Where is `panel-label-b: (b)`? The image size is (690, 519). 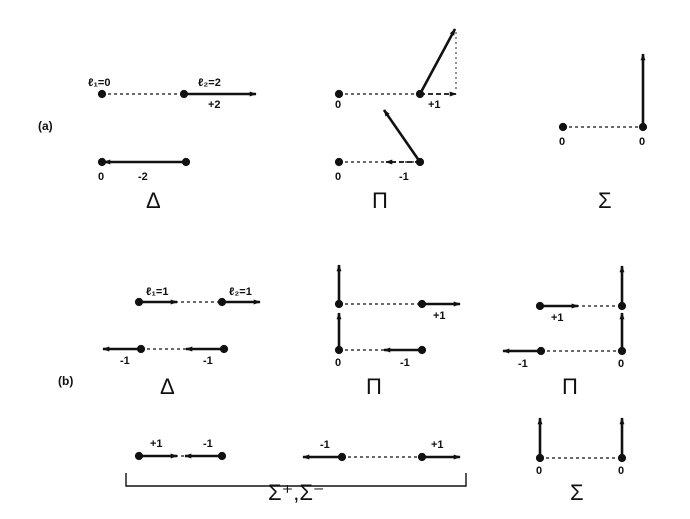 panel-label-b: (b) is located at coordinates (65, 381).